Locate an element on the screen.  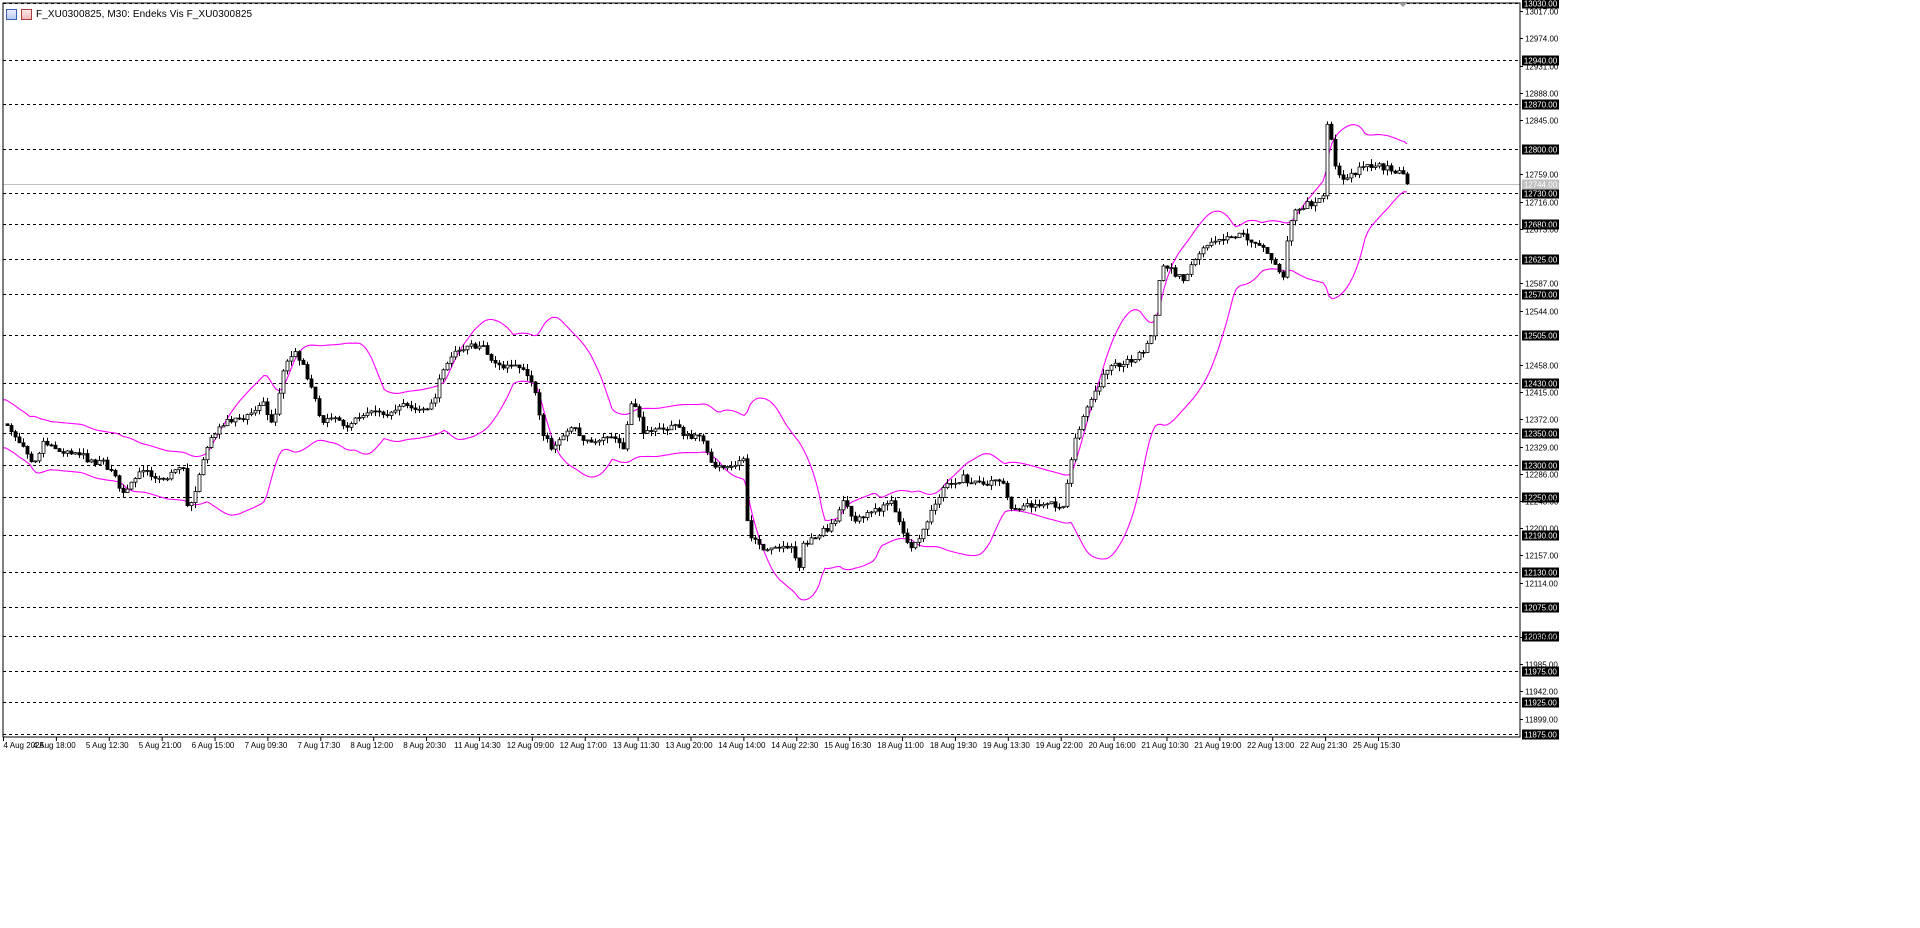
y-tick-label: 12286.00 is located at coordinates (1542, 475).